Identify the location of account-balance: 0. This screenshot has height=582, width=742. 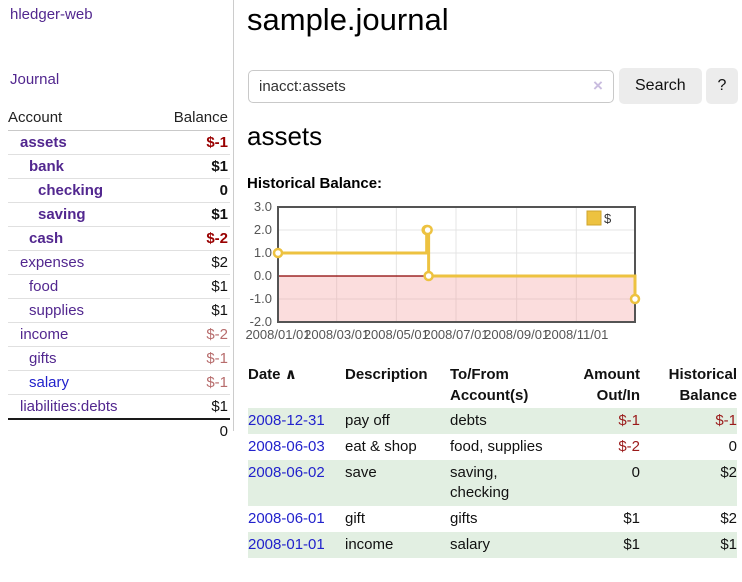
(192, 190).